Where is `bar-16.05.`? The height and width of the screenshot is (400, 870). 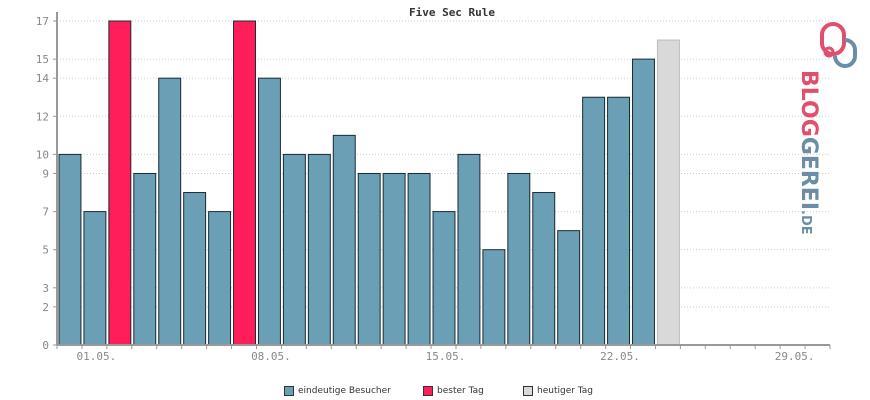 bar-16.05. is located at coordinates (469, 249).